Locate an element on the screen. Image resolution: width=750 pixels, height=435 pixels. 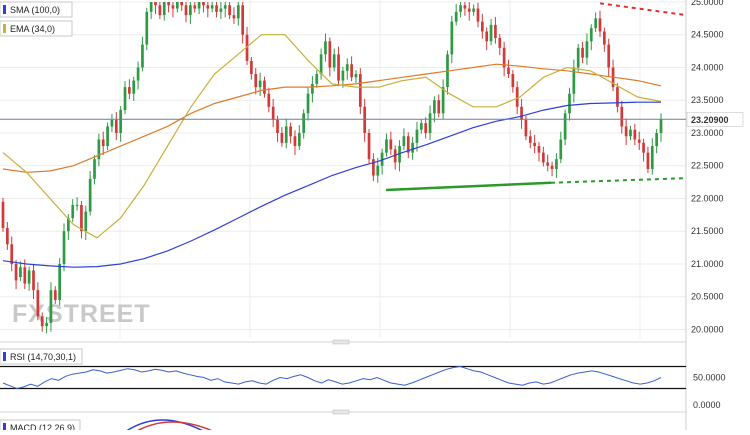
indicator-legend-label: EMA (34,0) is located at coordinates (32, 29).